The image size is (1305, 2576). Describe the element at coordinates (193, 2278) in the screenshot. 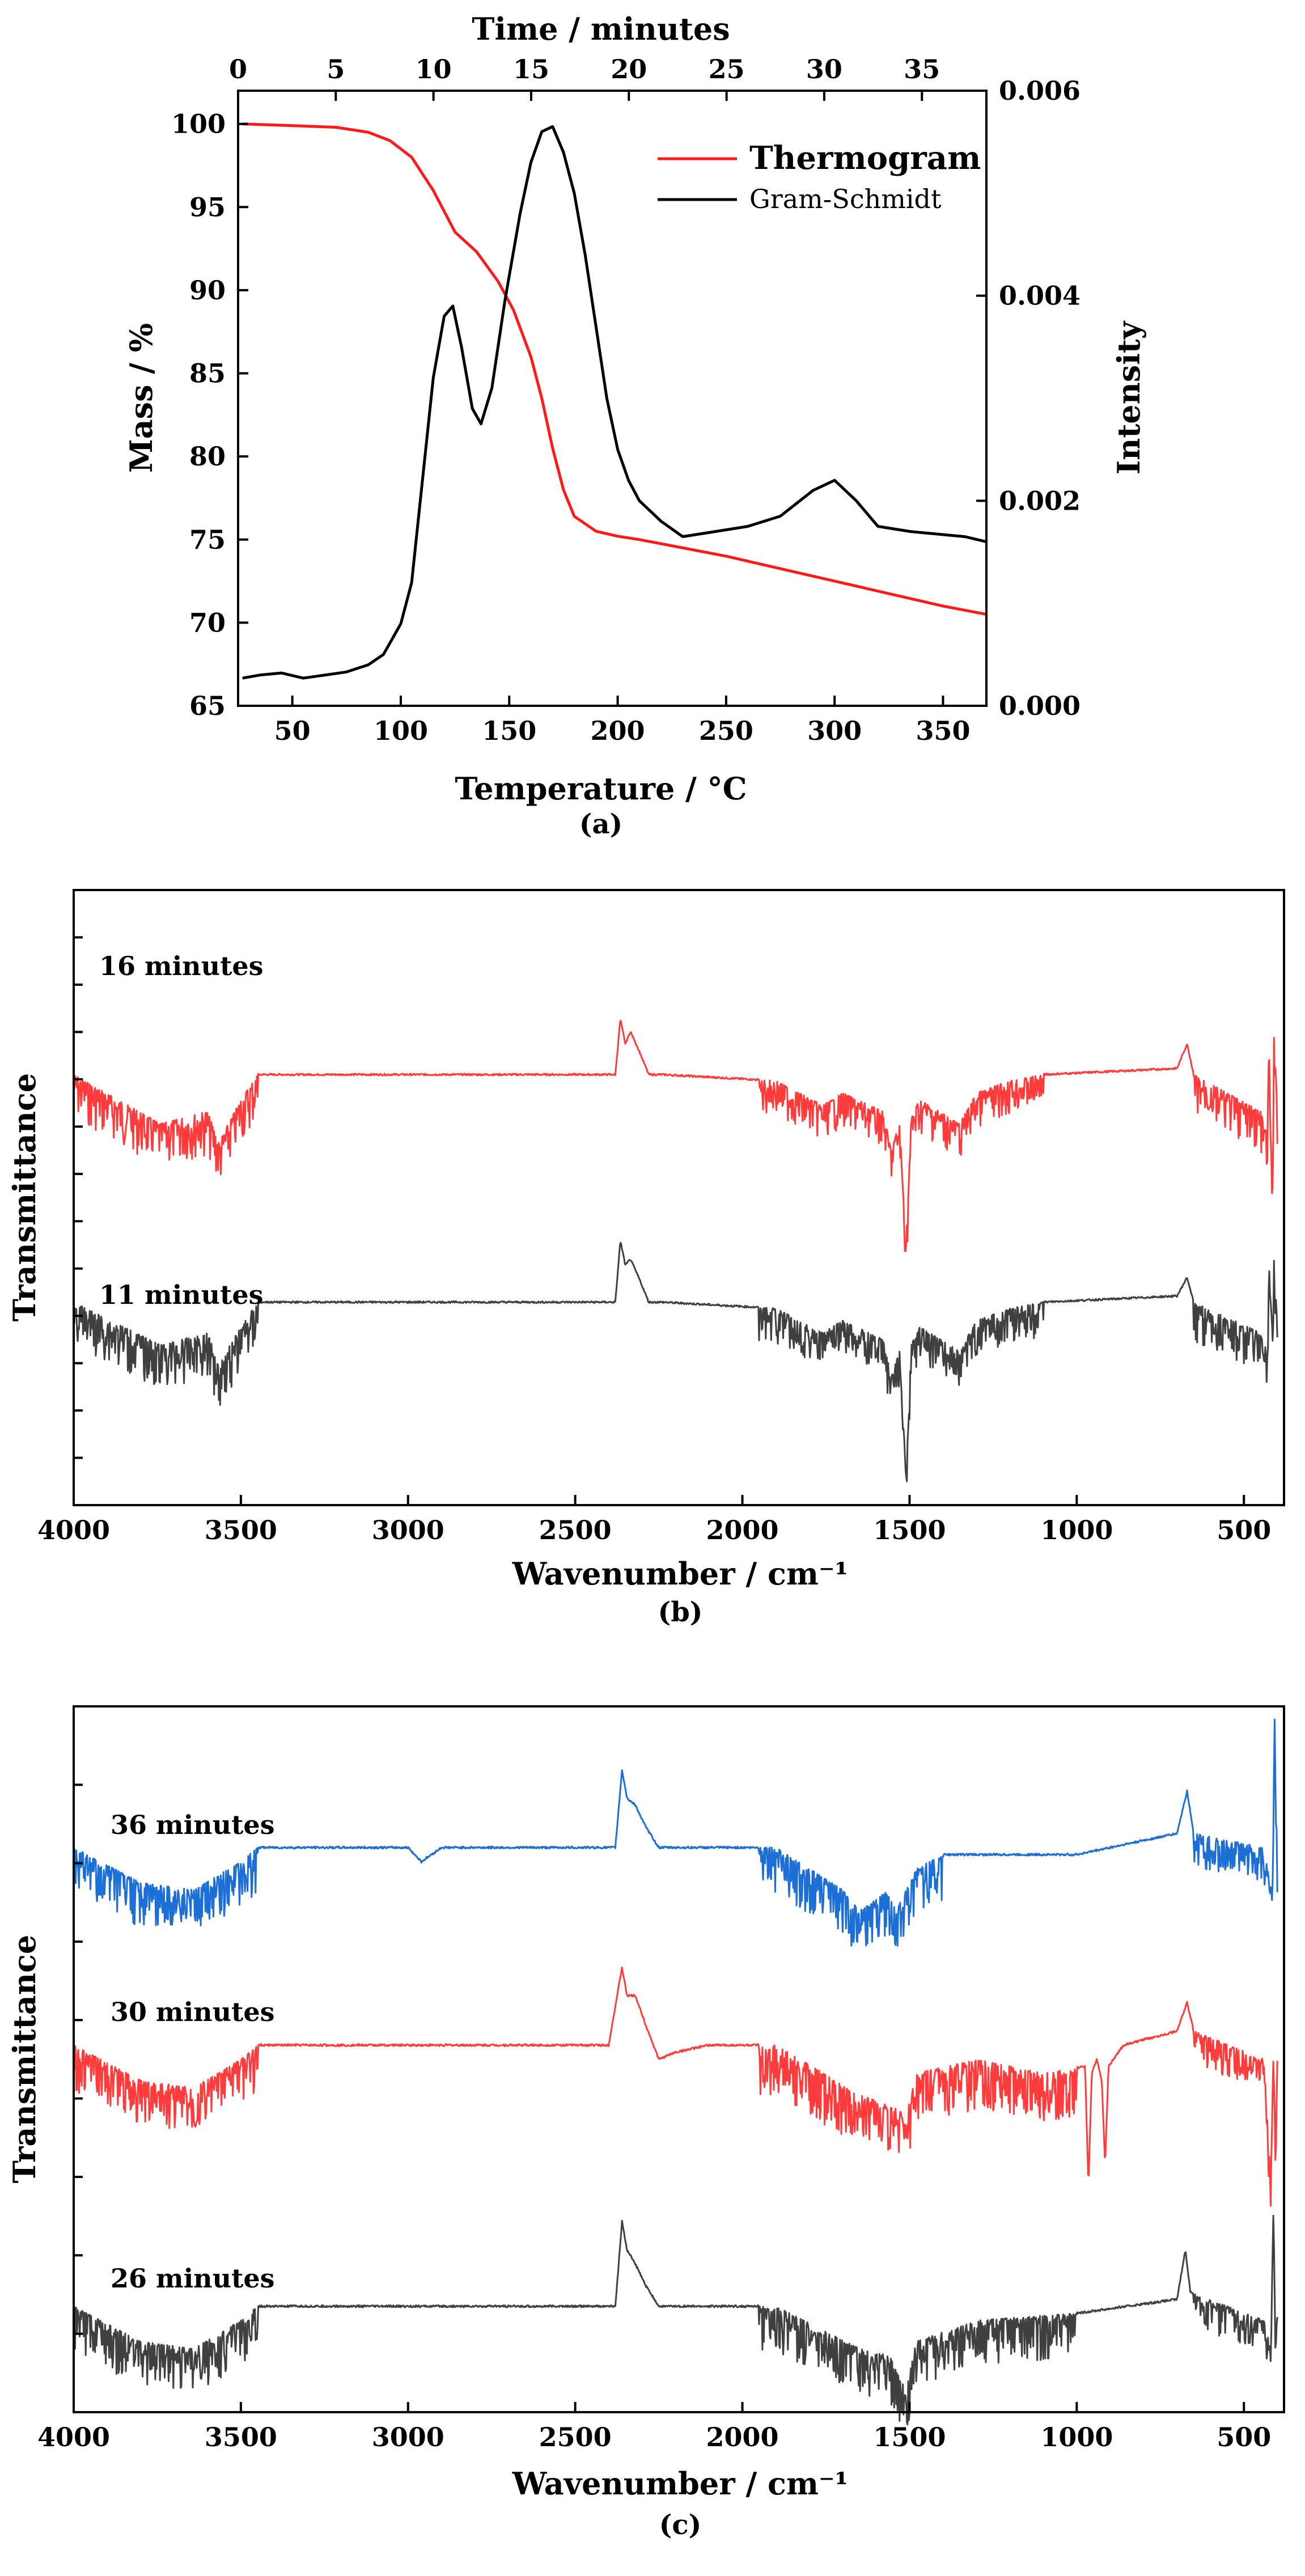

I see `panel-c-series-label-26-minutes: 26 minutes` at that location.